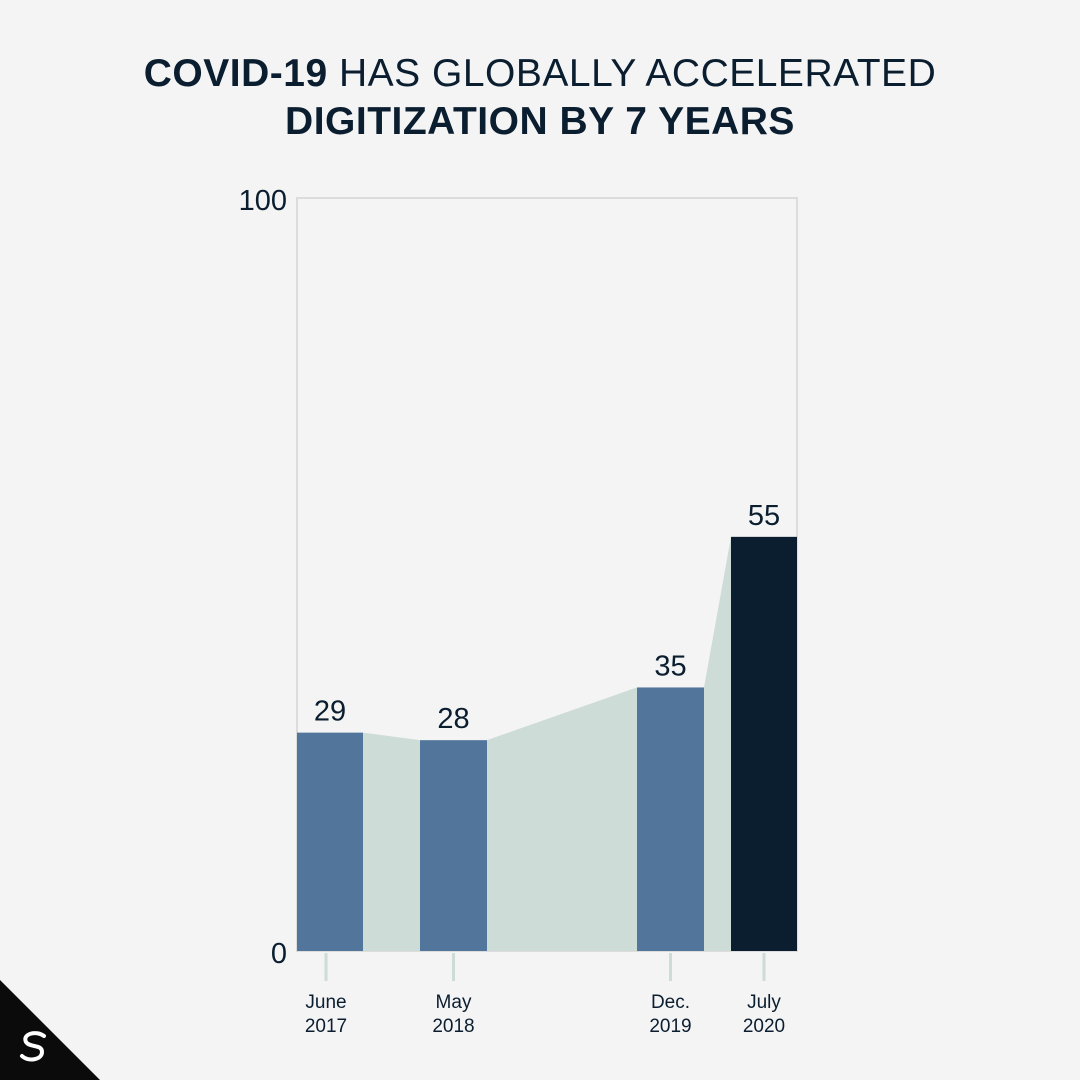  Describe the element at coordinates (330, 712) in the screenshot. I see `data-label: 29` at that location.